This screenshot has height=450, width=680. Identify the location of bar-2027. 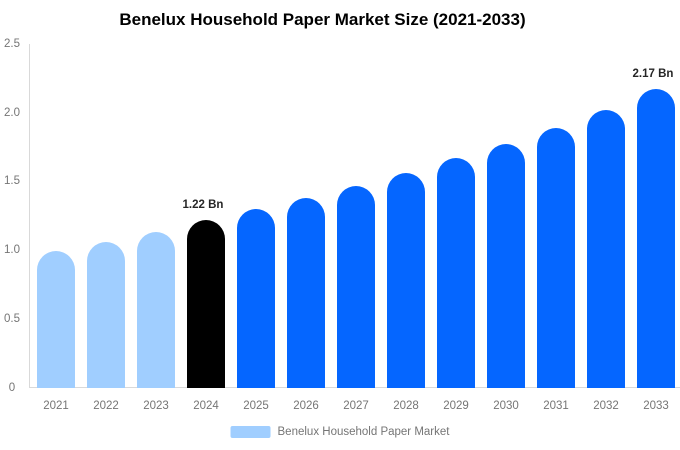
(356, 286).